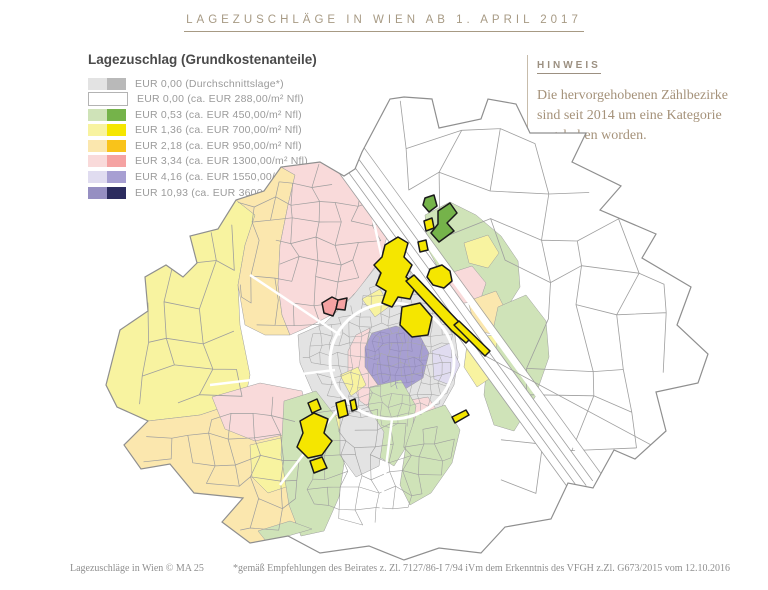 This screenshot has width=768, height=590. I want to click on legend-item: EUR 1,36 (ca. EUR 700,00/m² Nfl), so click(218, 130).